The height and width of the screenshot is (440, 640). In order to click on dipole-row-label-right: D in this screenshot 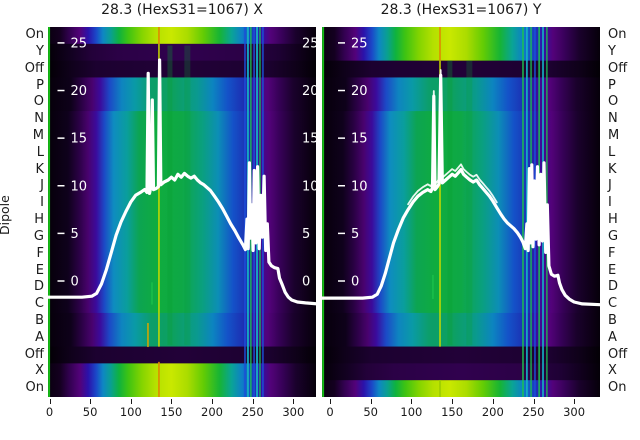, I will do `click(613, 287)`.